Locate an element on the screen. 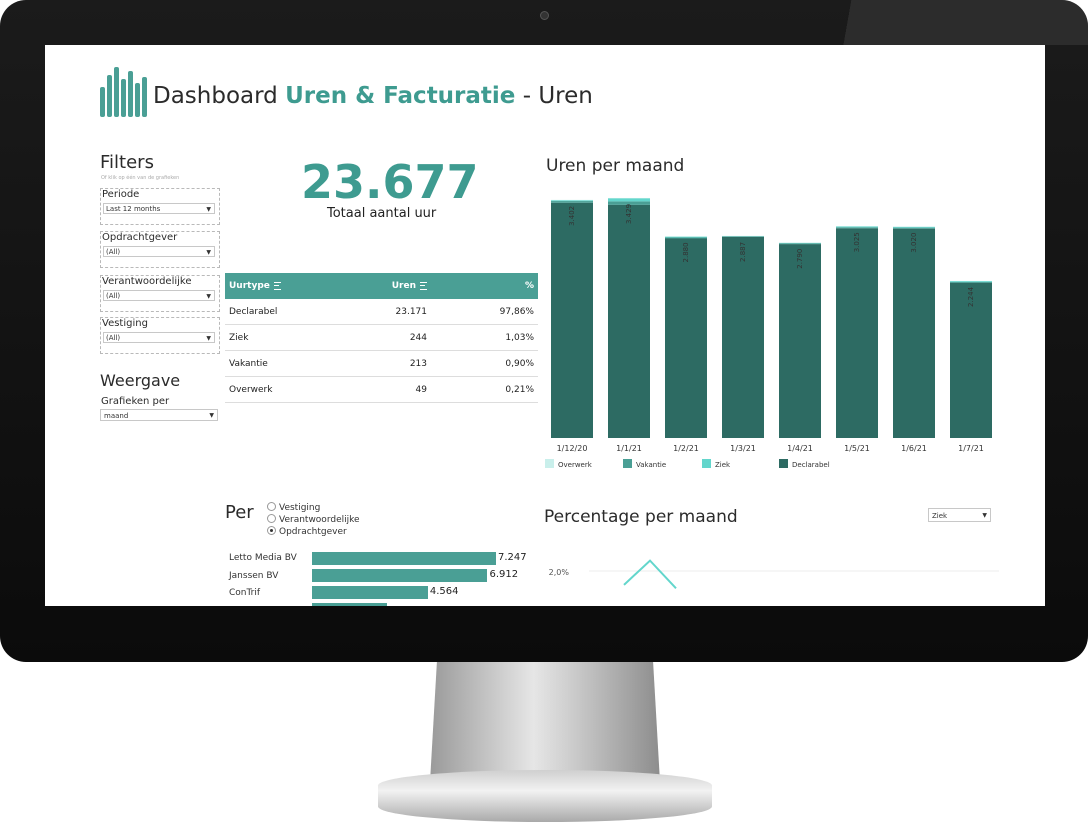 This screenshot has height=829, width=1088. radio-verantwoordelijke: Verantwoordelijke is located at coordinates (313, 519).